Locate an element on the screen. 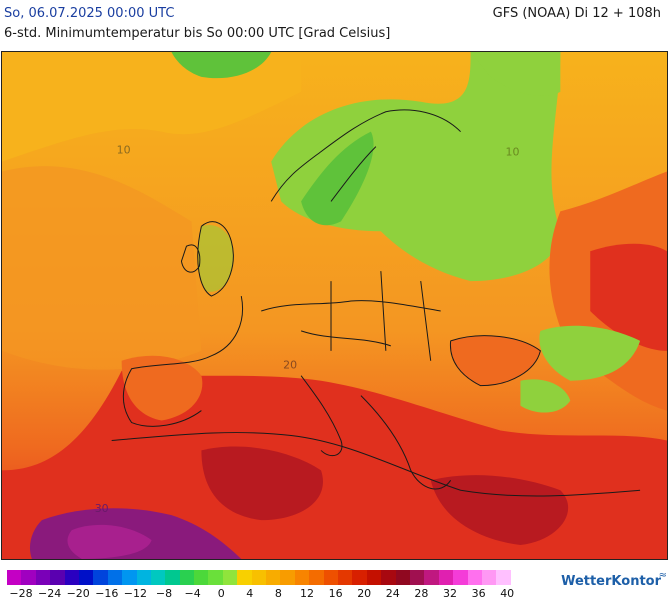 This screenshot has height=600, width=669. coast-scandinavia is located at coordinates (365, 155).